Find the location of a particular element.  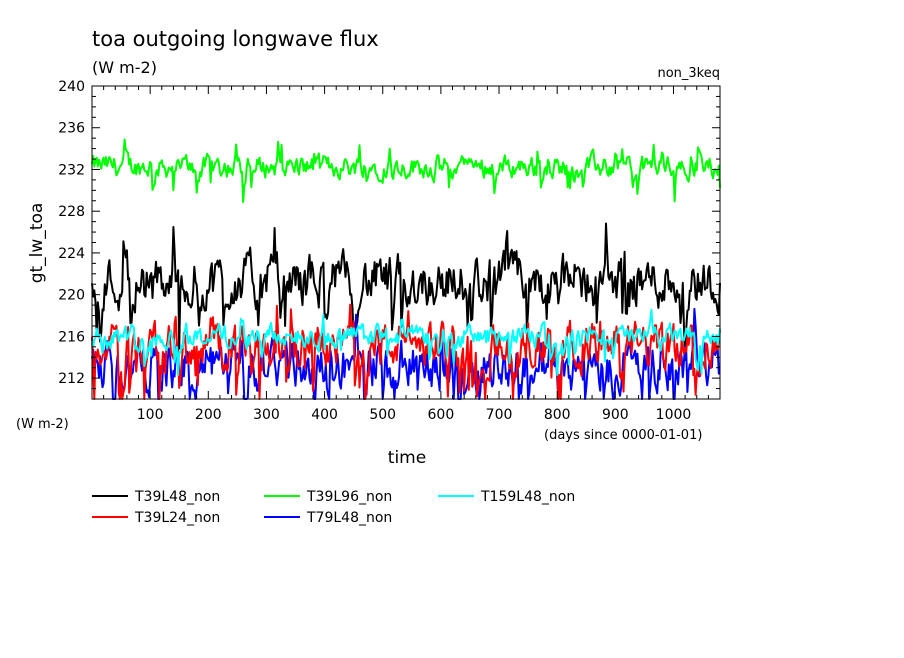

y-axis-units: (W m-2) is located at coordinates (42, 424).